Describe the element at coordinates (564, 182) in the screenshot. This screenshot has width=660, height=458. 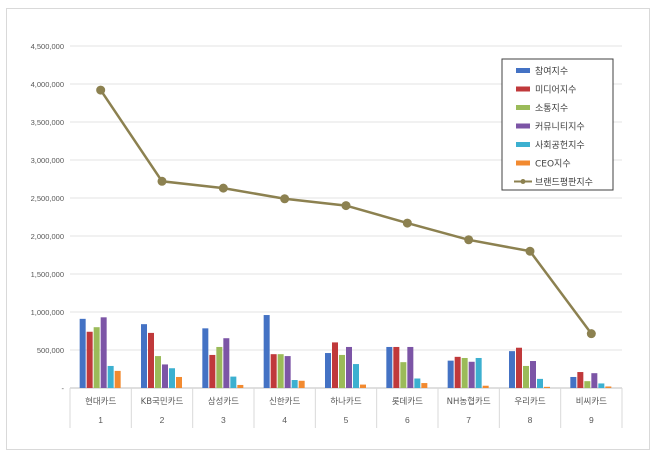
I see `legend-label: 브랜드평판지수` at that location.